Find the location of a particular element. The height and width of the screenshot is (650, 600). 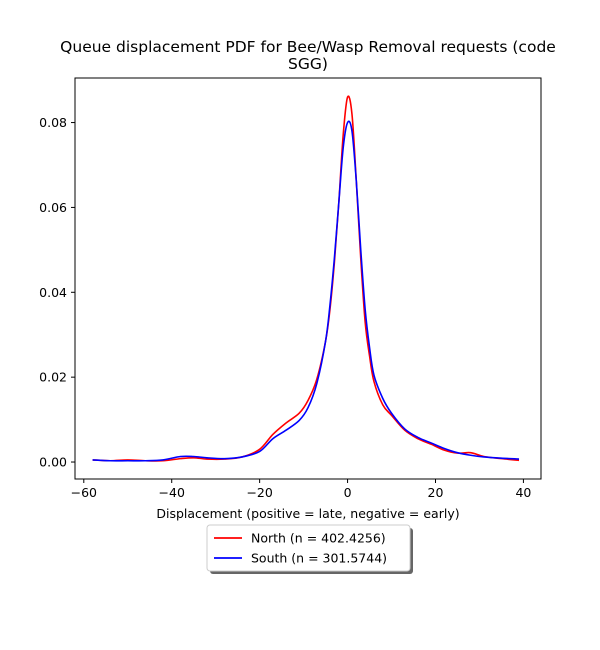

y-tick-label: 0.06 is located at coordinates (53, 207).